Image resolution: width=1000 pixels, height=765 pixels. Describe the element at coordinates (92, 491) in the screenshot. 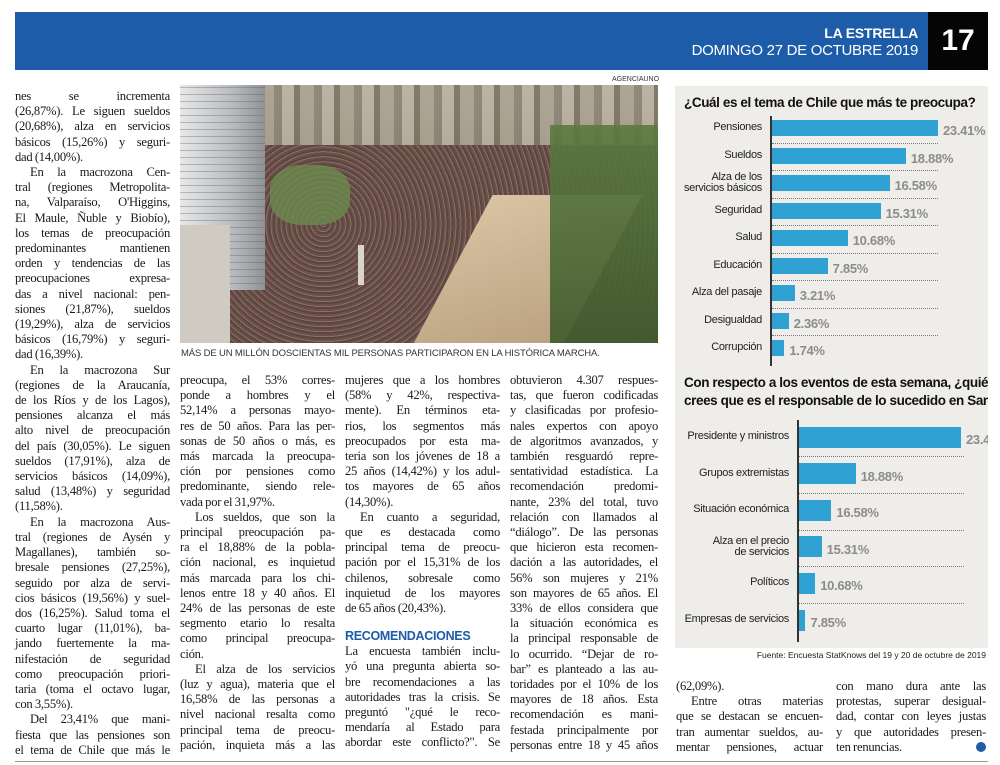

I see `text-line: salud (13,48%) y seguridad` at that location.